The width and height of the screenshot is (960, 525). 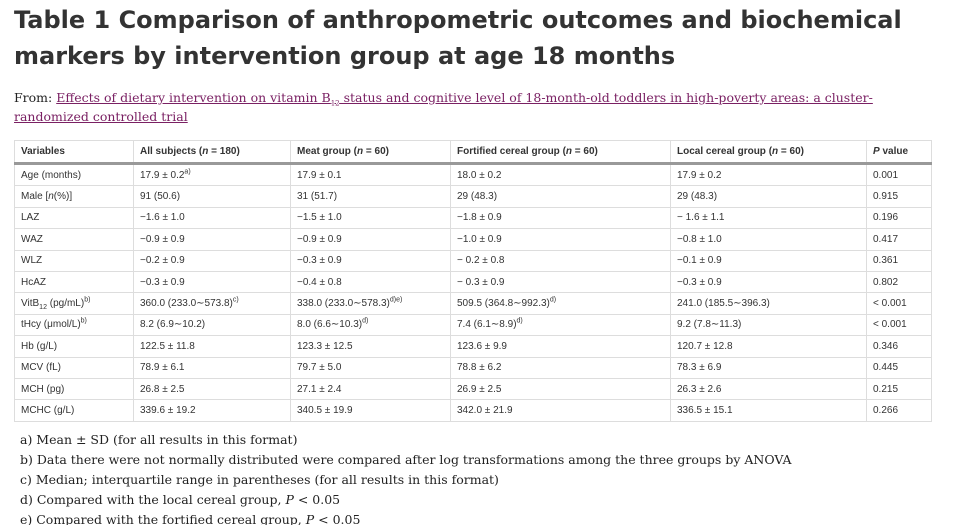 What do you see at coordinates (74, 196) in the screenshot?
I see `table-cell: Male [n(%)]` at bounding box center [74, 196].